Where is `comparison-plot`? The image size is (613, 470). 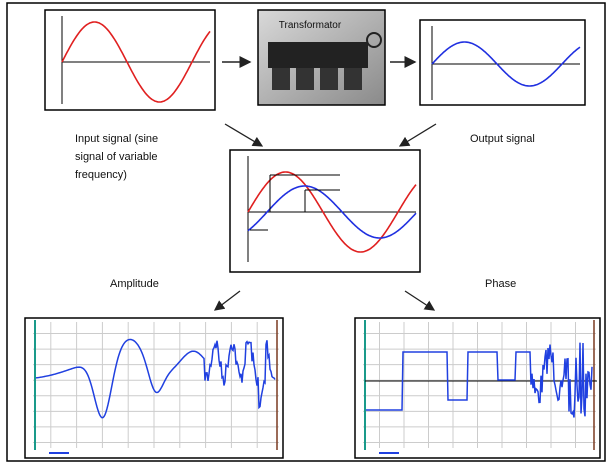
comparison-plot is located at coordinates (325, 211).